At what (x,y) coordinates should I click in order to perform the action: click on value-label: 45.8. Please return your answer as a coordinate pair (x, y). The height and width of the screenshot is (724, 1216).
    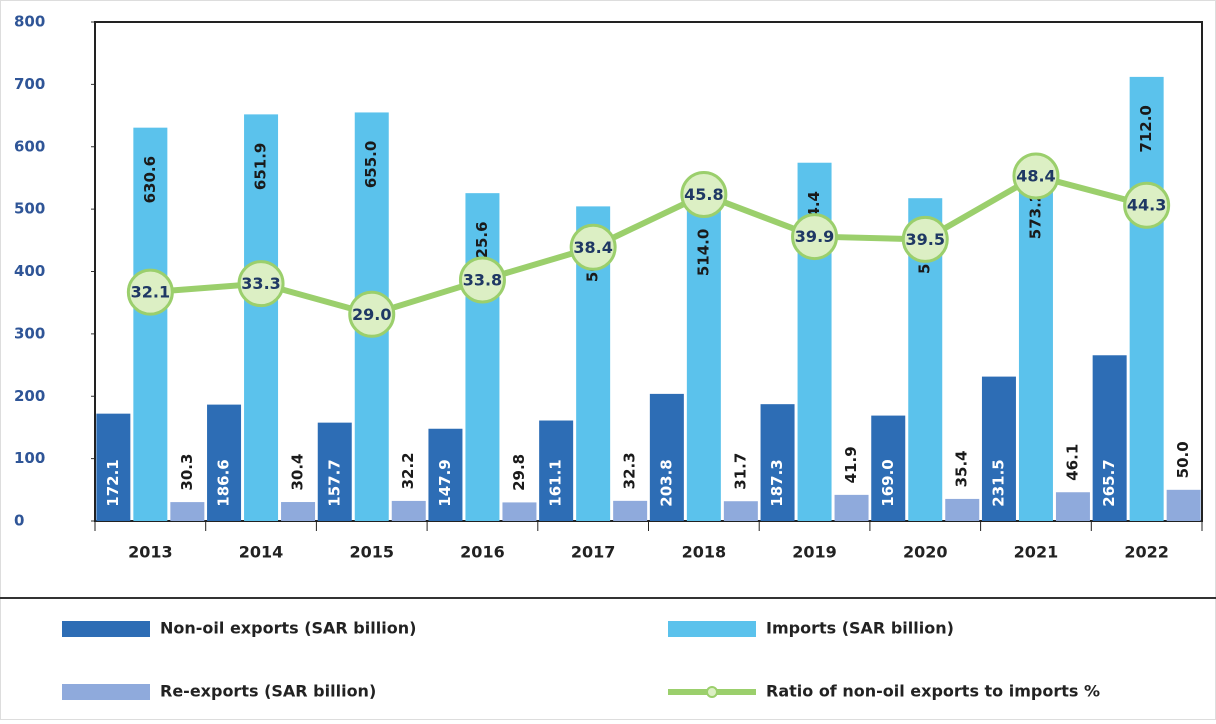
    Looking at the image, I should click on (703, 194).